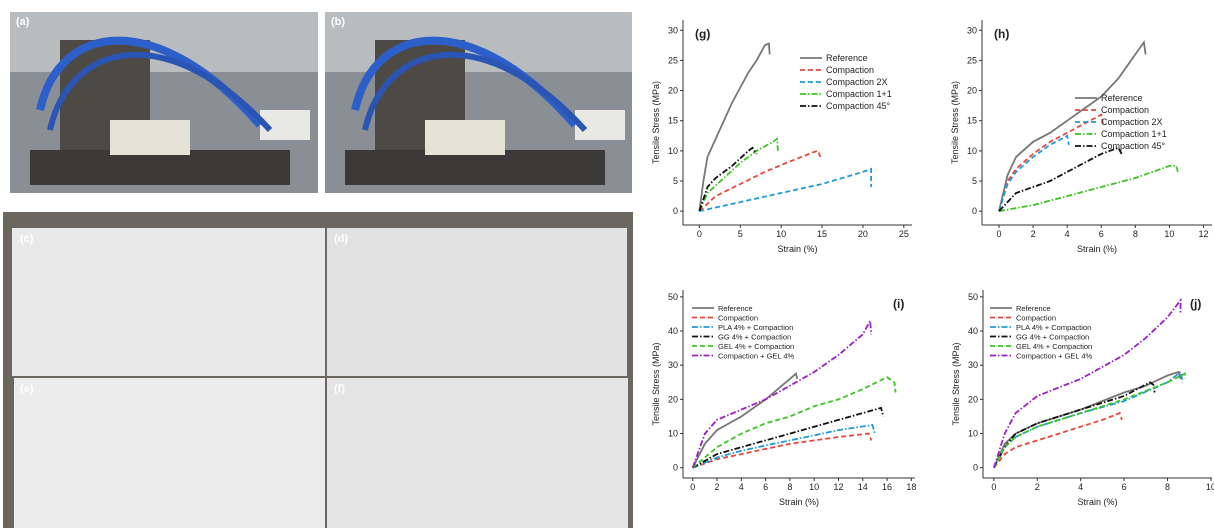 This screenshot has width=1214, height=528. I want to click on photo-label: (a), so click(23, 22).